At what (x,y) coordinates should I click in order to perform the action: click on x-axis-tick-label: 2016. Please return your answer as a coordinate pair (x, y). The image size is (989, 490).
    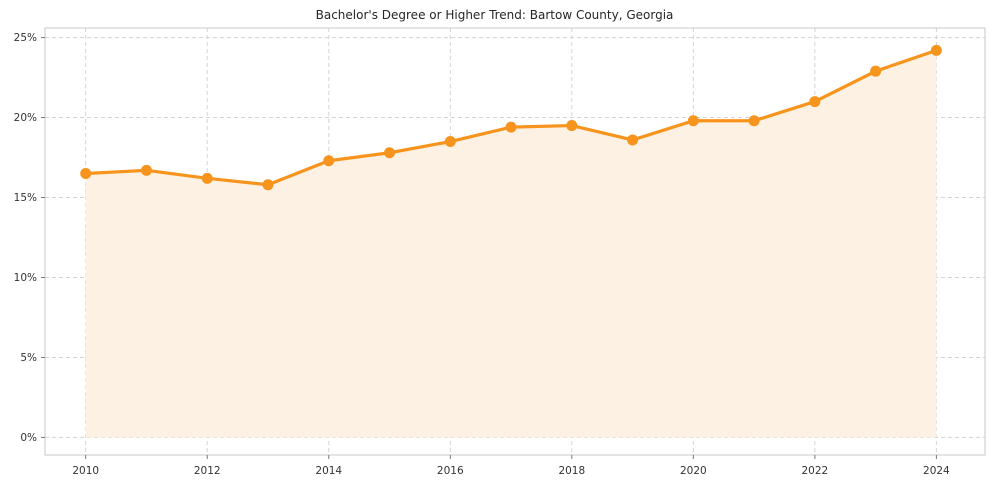
    Looking at the image, I should click on (450, 471).